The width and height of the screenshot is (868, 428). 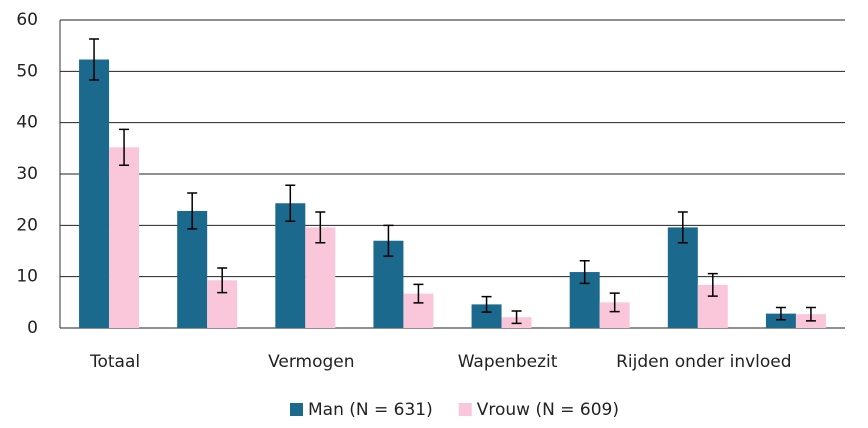 What do you see at coordinates (370, 410) in the screenshot?
I see `legend-label: Man (N = 631)` at bounding box center [370, 410].